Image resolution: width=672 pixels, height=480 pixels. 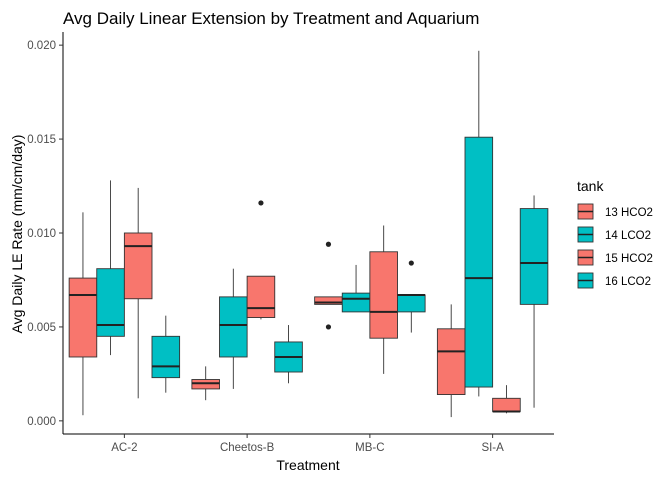 I want to click on legend-title: tank, so click(x=590, y=186).